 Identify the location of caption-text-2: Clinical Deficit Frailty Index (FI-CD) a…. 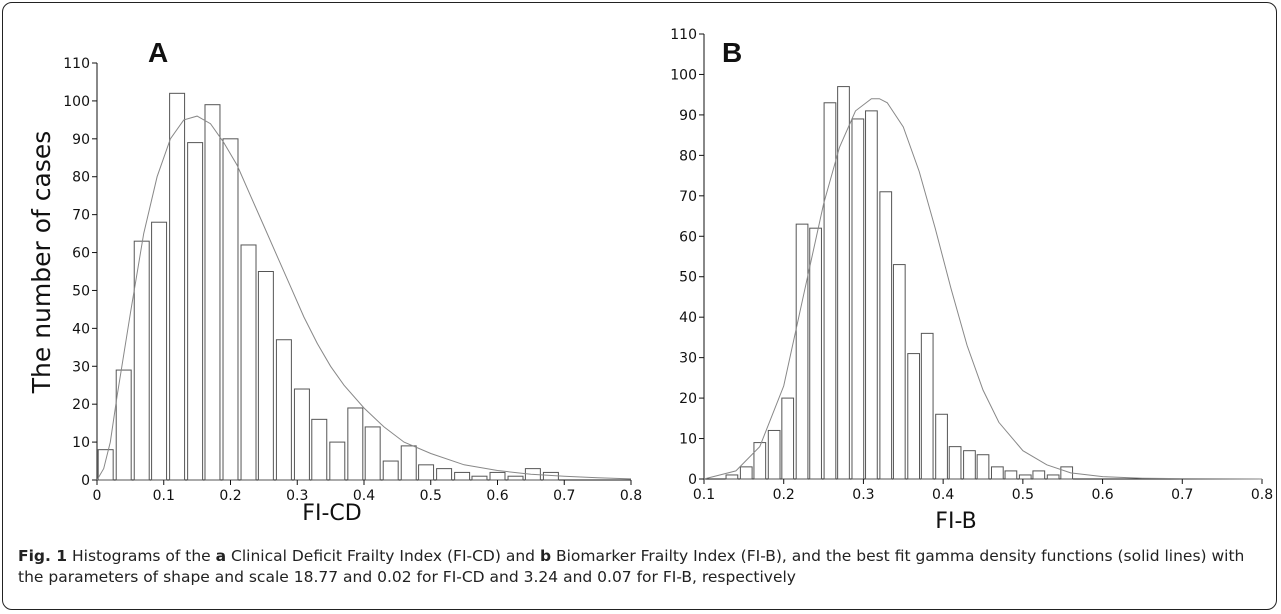
(383, 556).